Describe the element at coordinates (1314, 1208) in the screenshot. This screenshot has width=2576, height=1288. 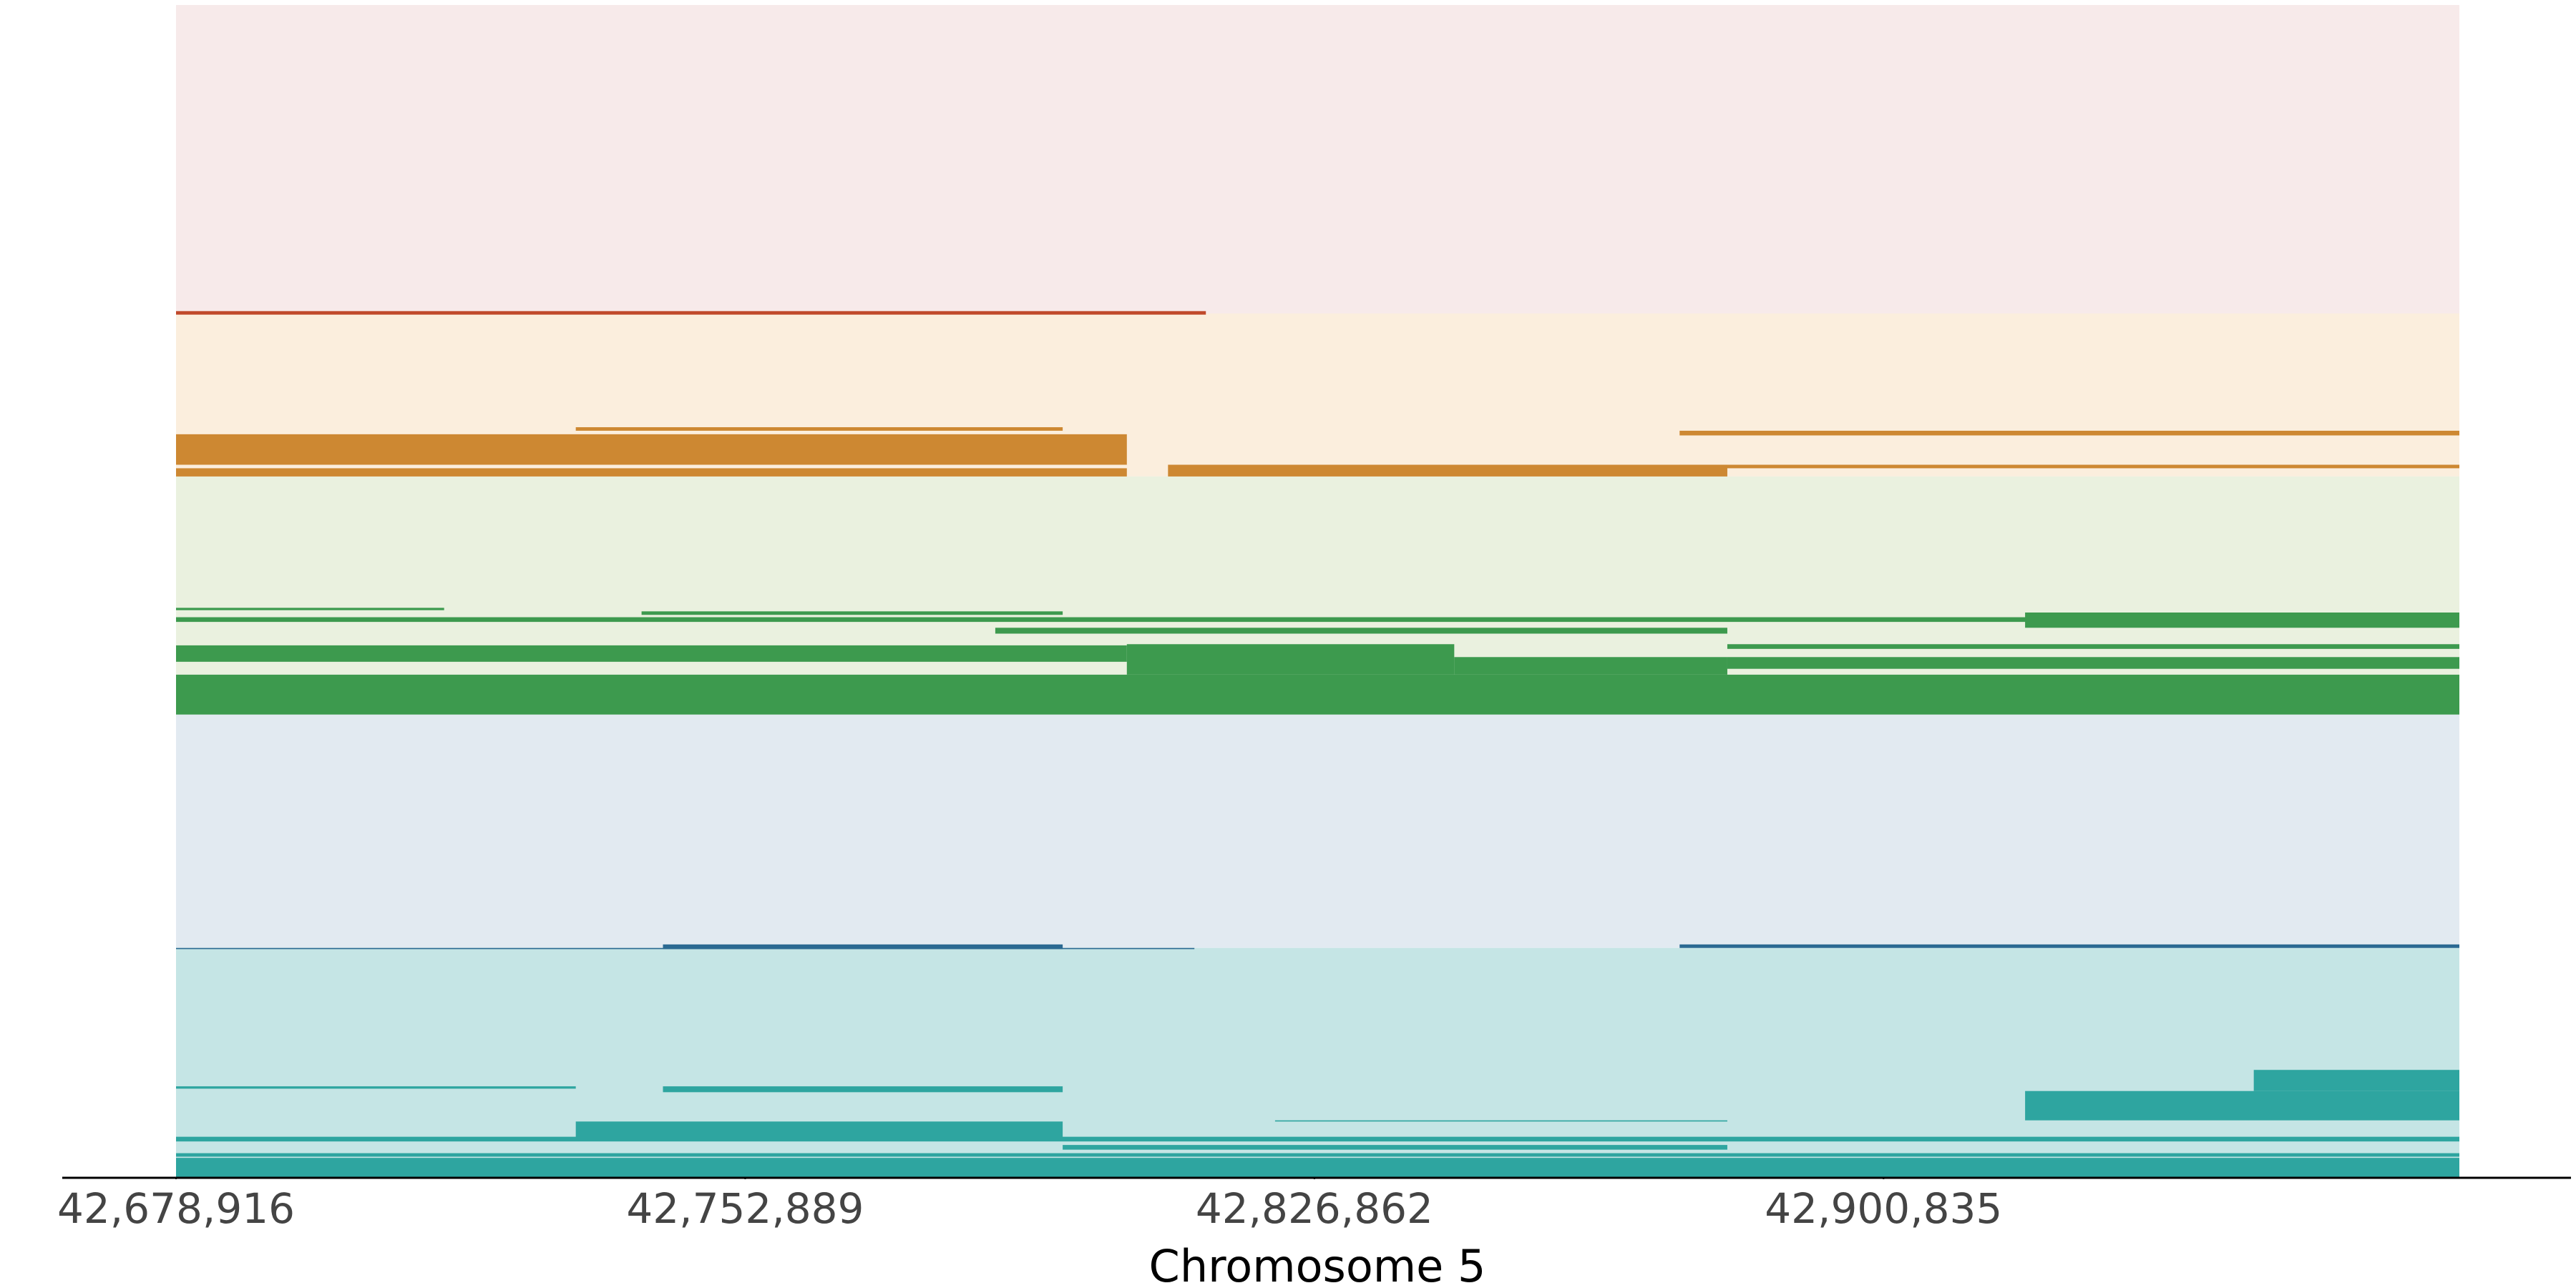
I see `x-tick-label: 42,826,862` at that location.